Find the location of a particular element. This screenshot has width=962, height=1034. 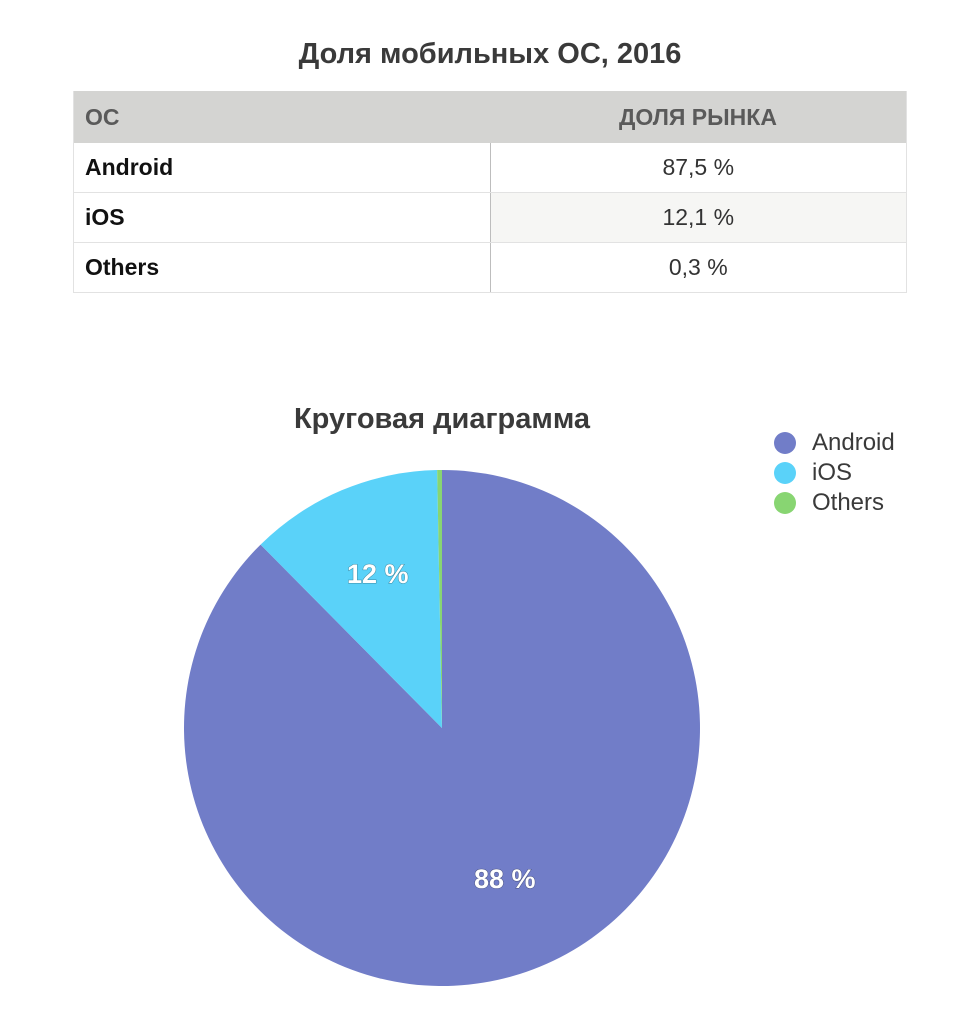

table-row: Android 87,5 % is located at coordinates (490, 168).